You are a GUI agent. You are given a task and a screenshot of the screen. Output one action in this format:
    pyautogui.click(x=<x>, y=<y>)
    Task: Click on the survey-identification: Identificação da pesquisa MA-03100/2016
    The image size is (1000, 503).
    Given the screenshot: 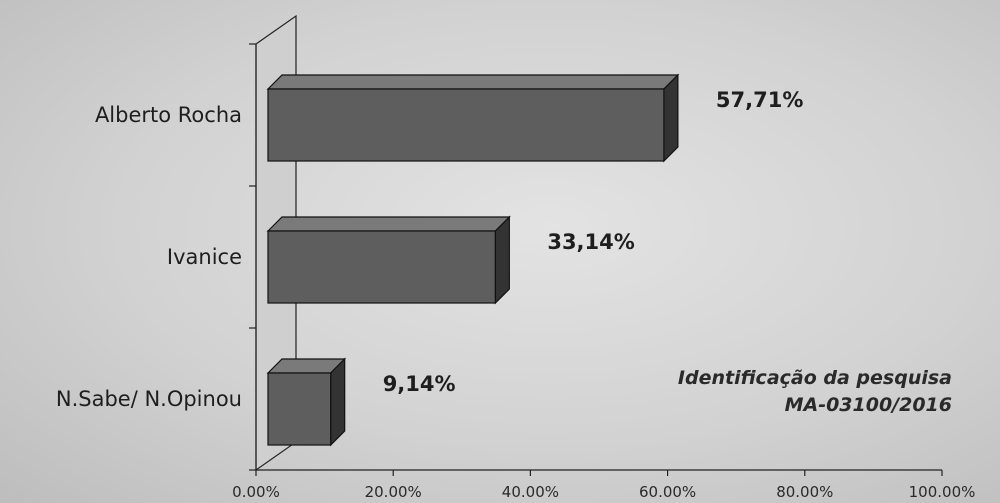 What is the action you would take?
    pyautogui.click(x=815, y=392)
    